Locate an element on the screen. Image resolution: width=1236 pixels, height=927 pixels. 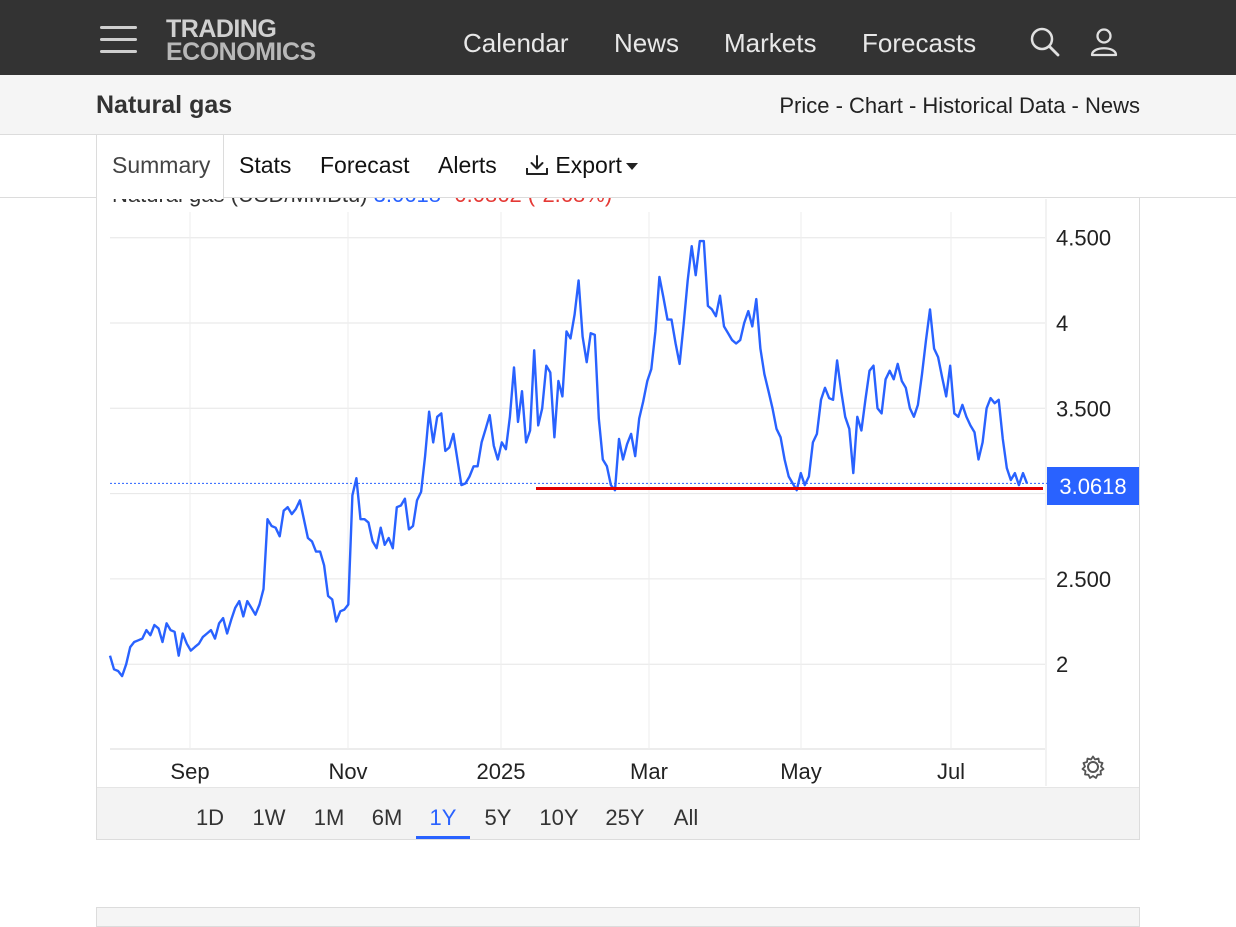
nav-news: News is located at coordinates (647, 43).